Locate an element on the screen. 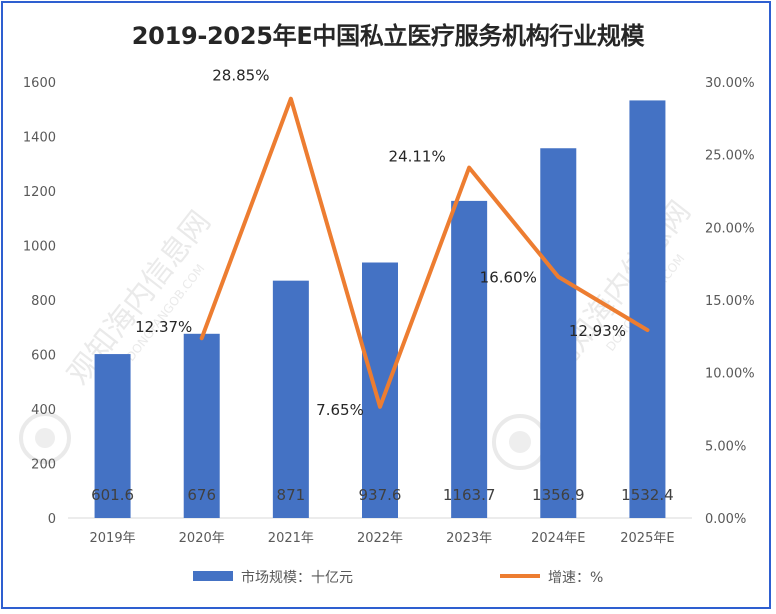 The image size is (776, 614). right-axis-ticks: 0.00% 5.00% 10.00% 15.00% 20.00% 25.00% 30.00% is located at coordinates (730, 301).